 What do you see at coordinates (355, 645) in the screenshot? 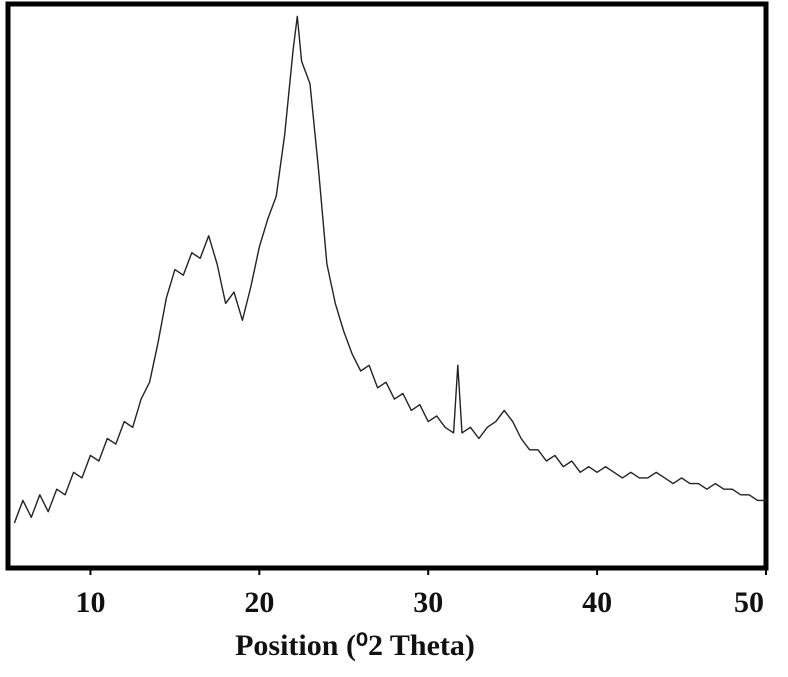
I see `x-axis-label: Position (⁰2 Theta)` at bounding box center [355, 645].